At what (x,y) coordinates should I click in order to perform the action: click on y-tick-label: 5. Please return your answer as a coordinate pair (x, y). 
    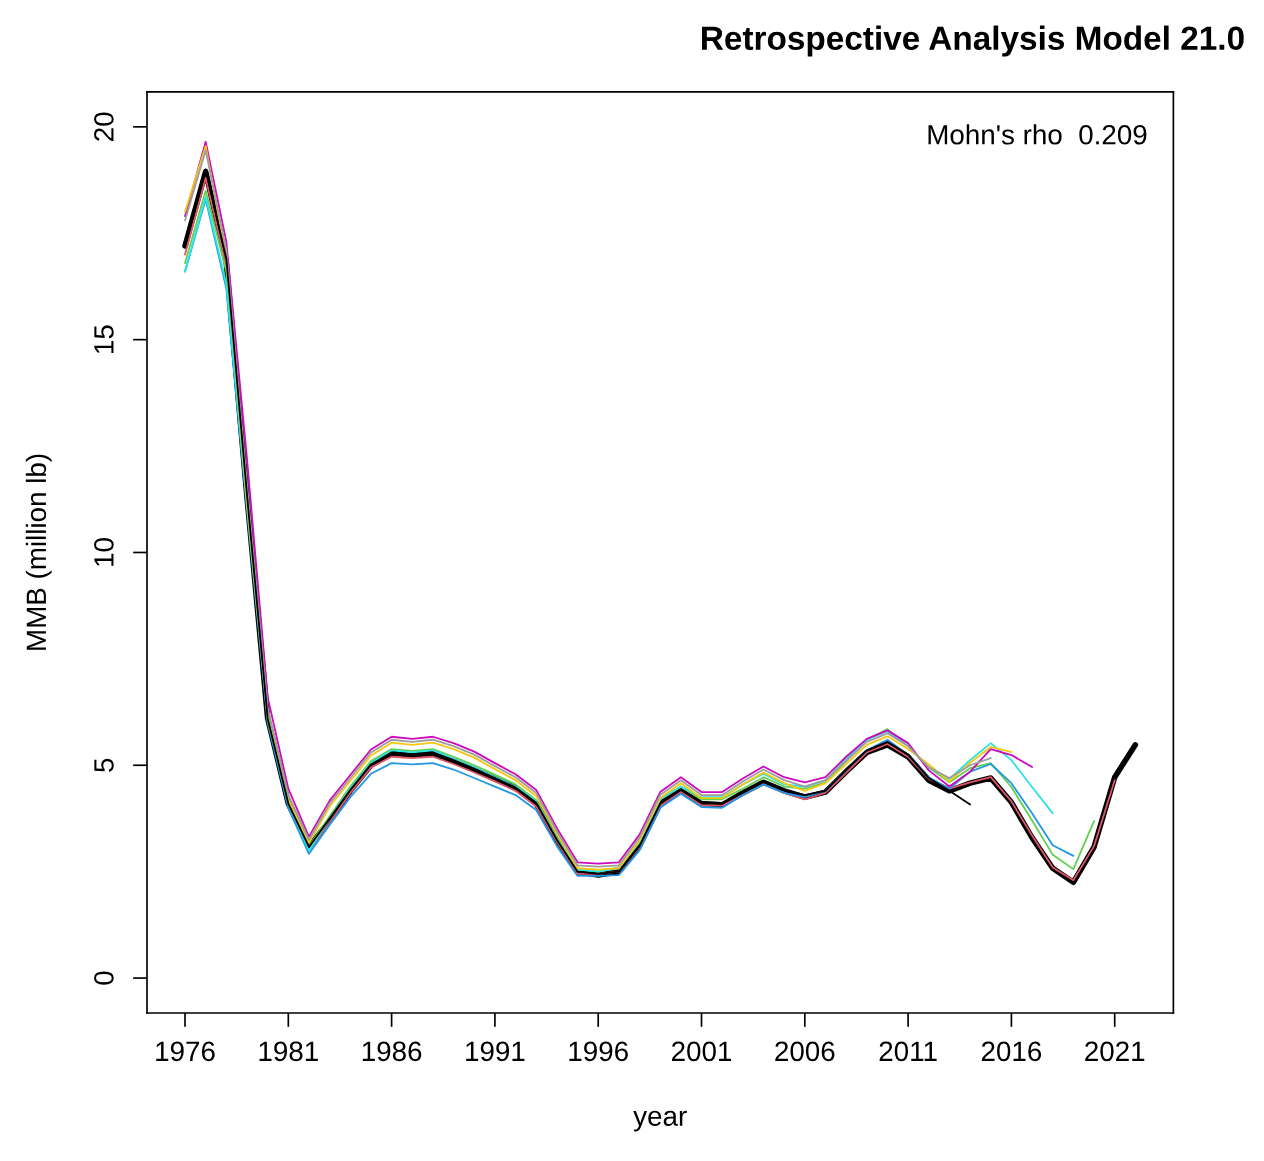
    Looking at the image, I should click on (104, 765).